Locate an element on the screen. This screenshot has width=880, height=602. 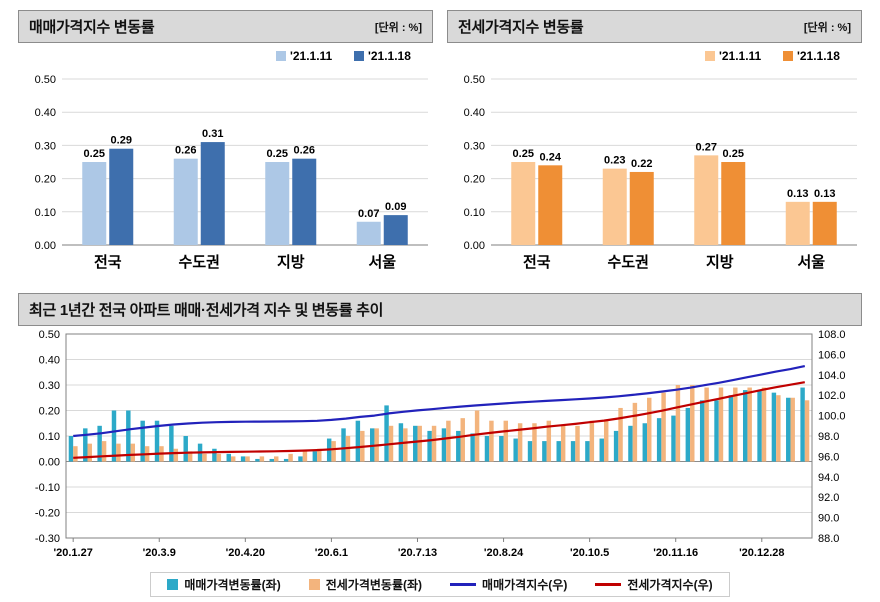
trend-panel-header: 최근 1년간 전국 아파트 매매·전세가격 지수 및 변동률 추이 is located at coordinates (440, 309).